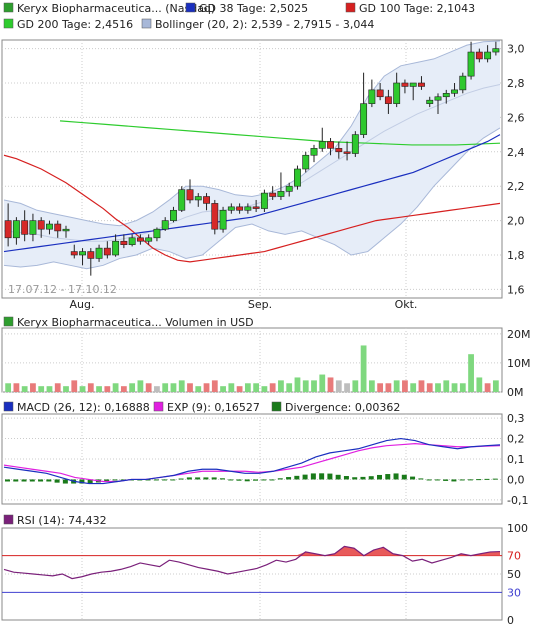  What do you see at coordinates (516, 459) in the screenshot?
I see `y-tick-label: 0,1` at bounding box center [516, 459].